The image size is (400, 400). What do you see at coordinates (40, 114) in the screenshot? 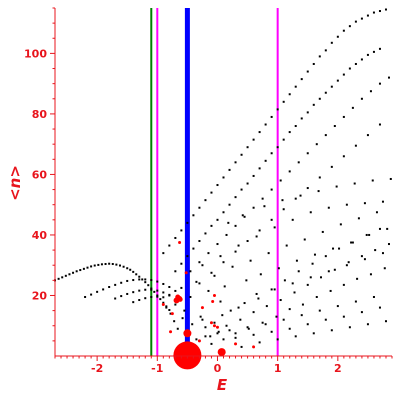
I see `y-tick-label: 80` at bounding box center [40, 114].